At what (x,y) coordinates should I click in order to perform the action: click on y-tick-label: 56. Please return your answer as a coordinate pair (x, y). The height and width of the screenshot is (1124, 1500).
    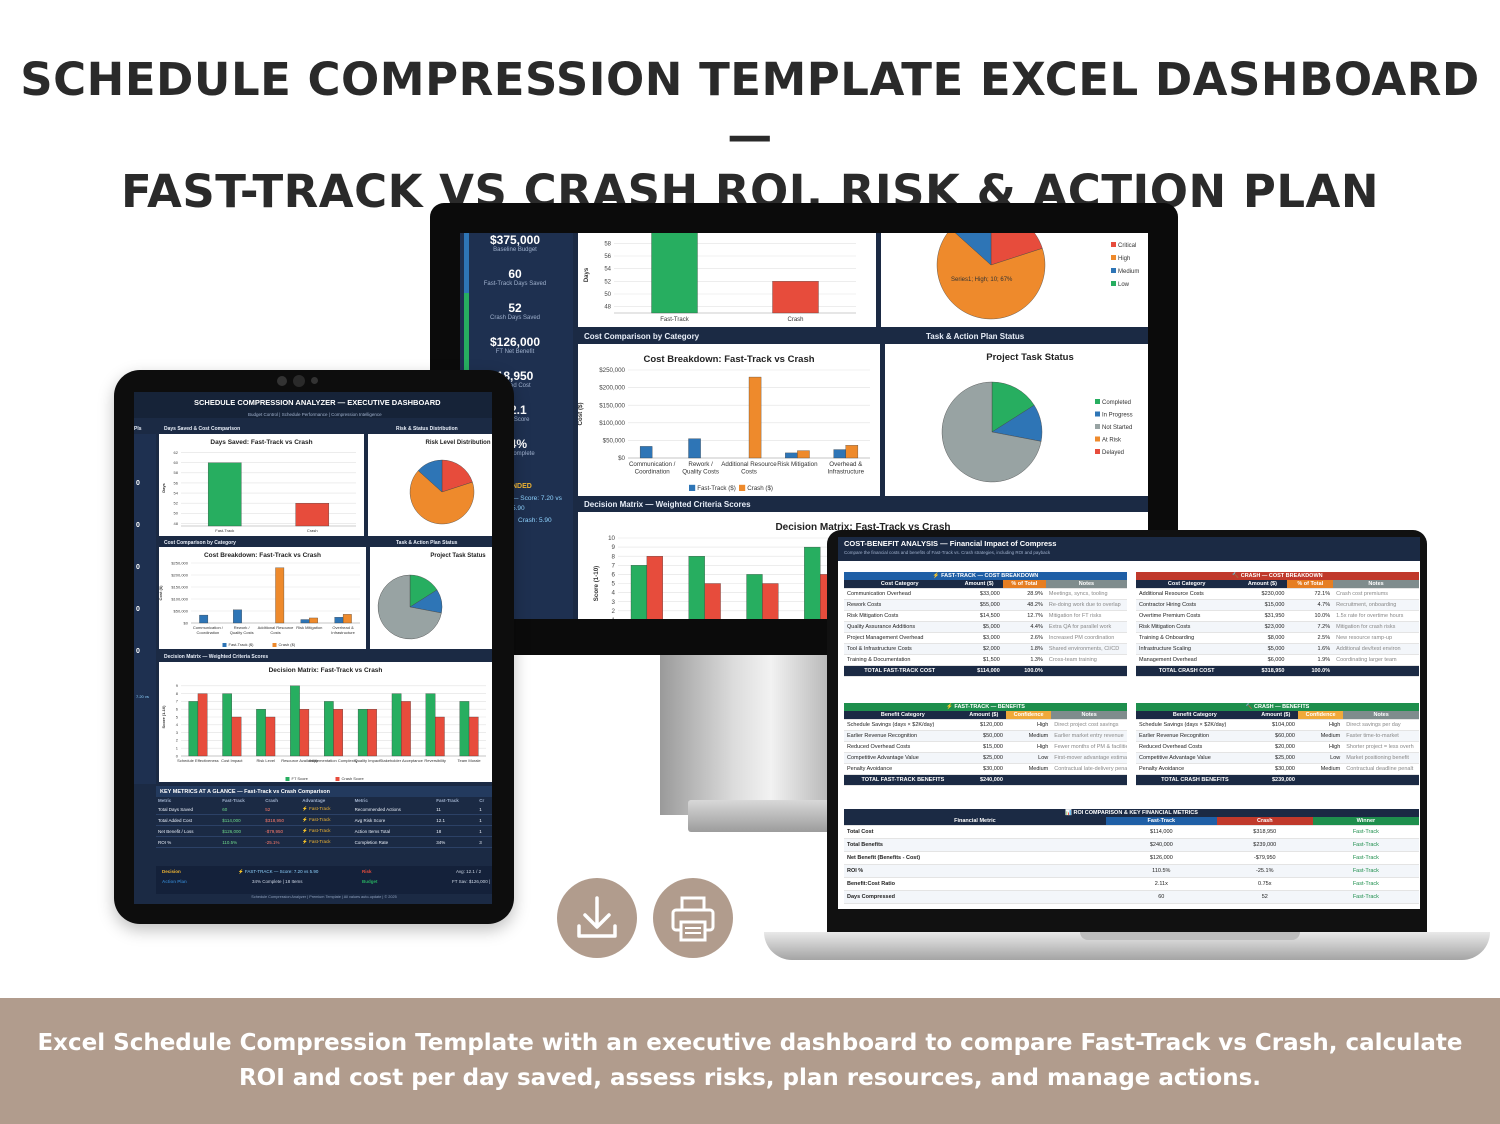
    Looking at the image, I should click on (607, 257).